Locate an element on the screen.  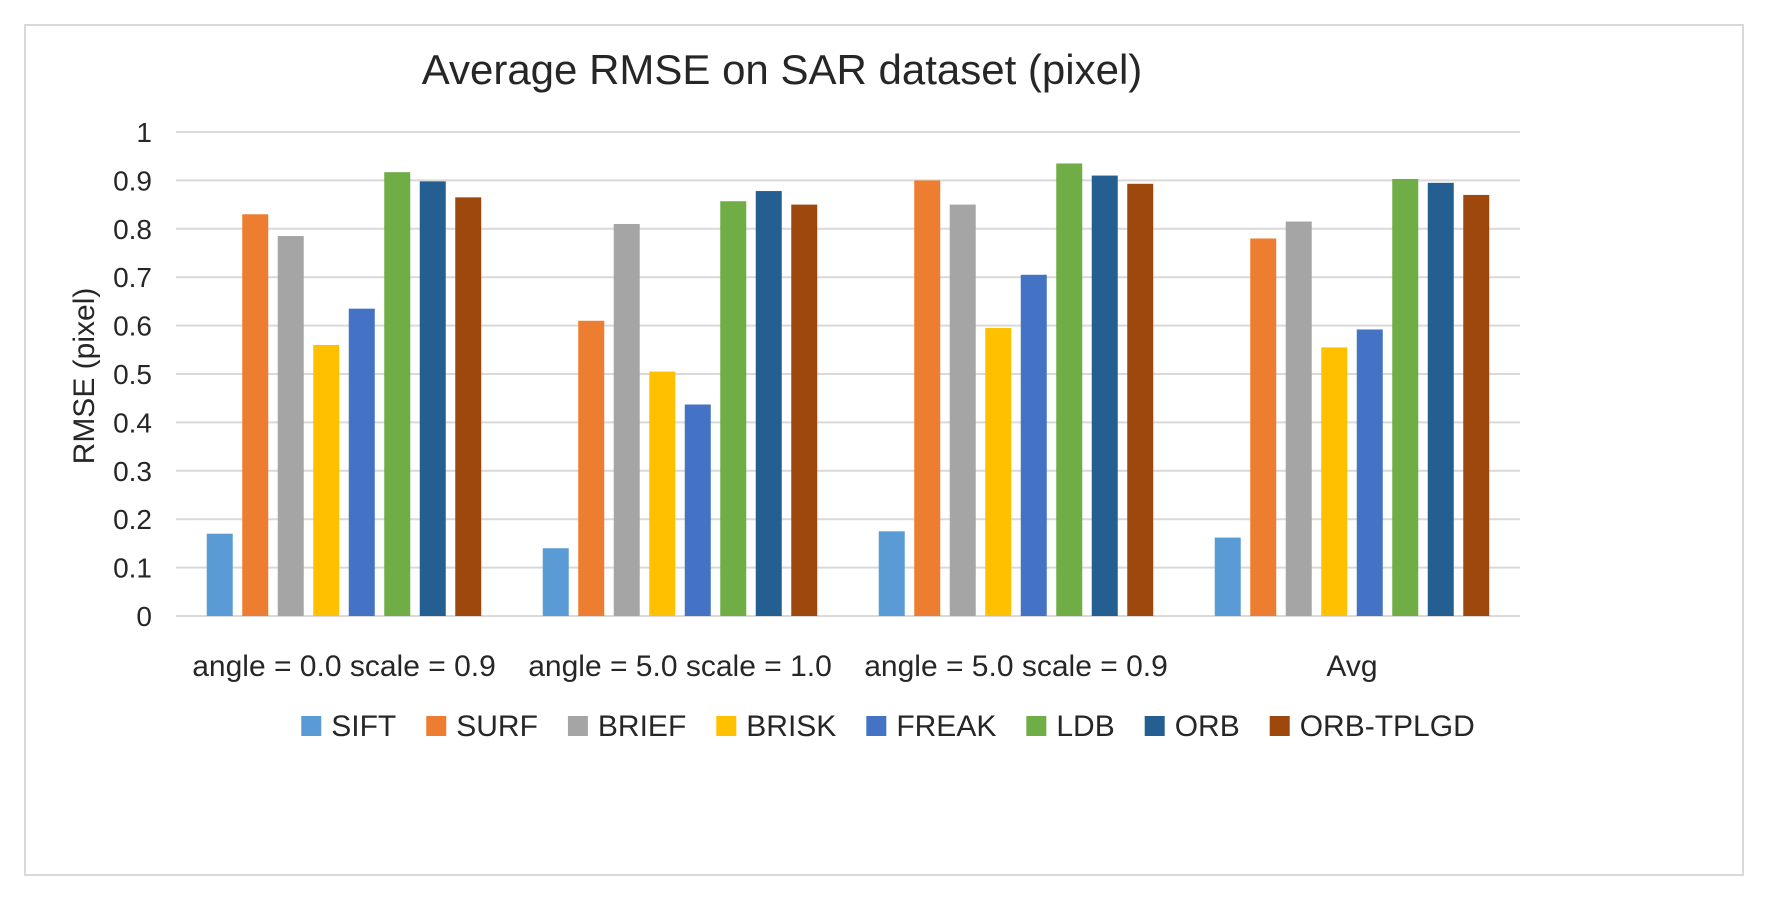
legend-label-sift: SIFT is located at coordinates (363, 726).